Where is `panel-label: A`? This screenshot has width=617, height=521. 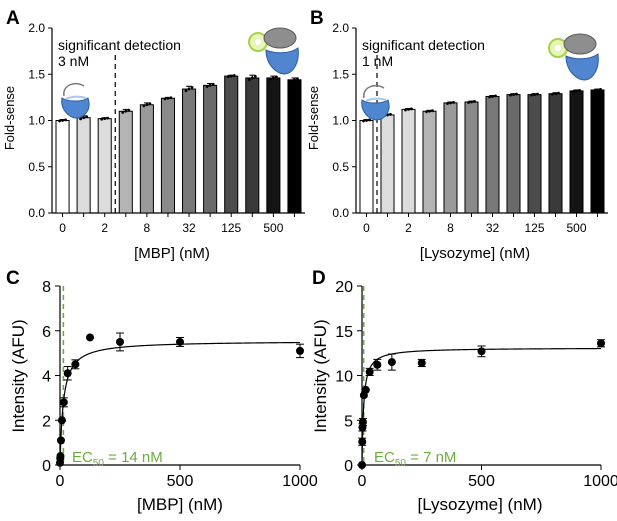 panel-label: A is located at coordinates (13, 18).